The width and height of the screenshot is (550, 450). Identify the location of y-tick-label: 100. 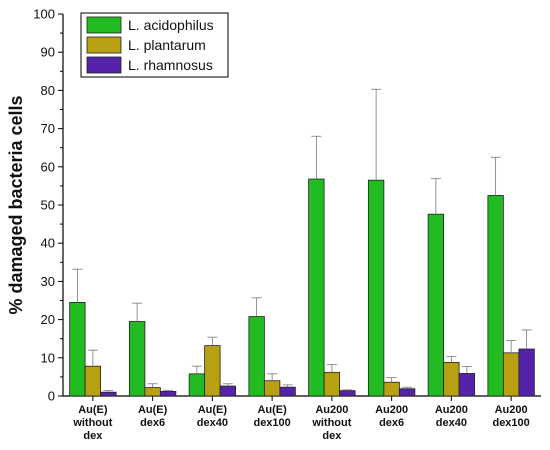
(44, 14).